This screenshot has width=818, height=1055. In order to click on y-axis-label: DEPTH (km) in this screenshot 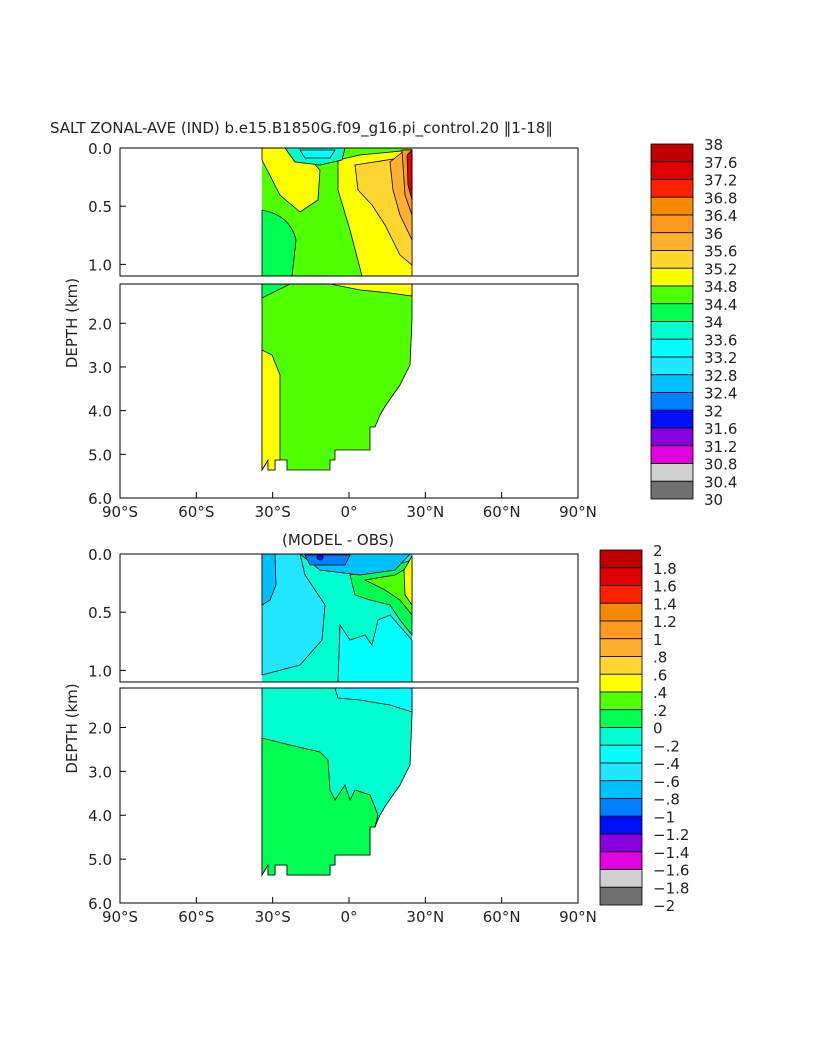, I will do `click(72, 728)`.